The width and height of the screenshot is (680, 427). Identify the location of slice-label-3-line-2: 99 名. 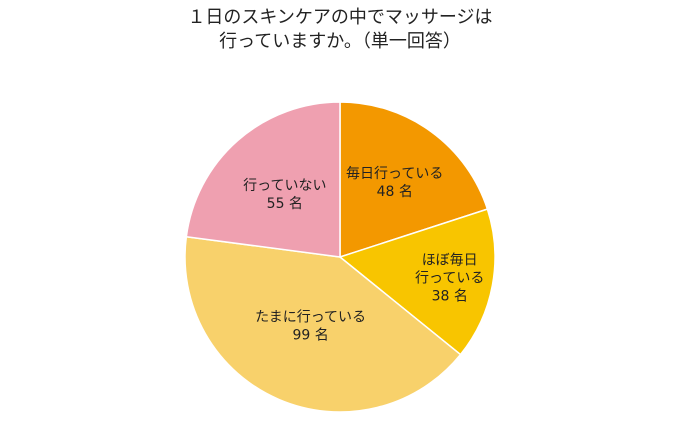
(310, 335).